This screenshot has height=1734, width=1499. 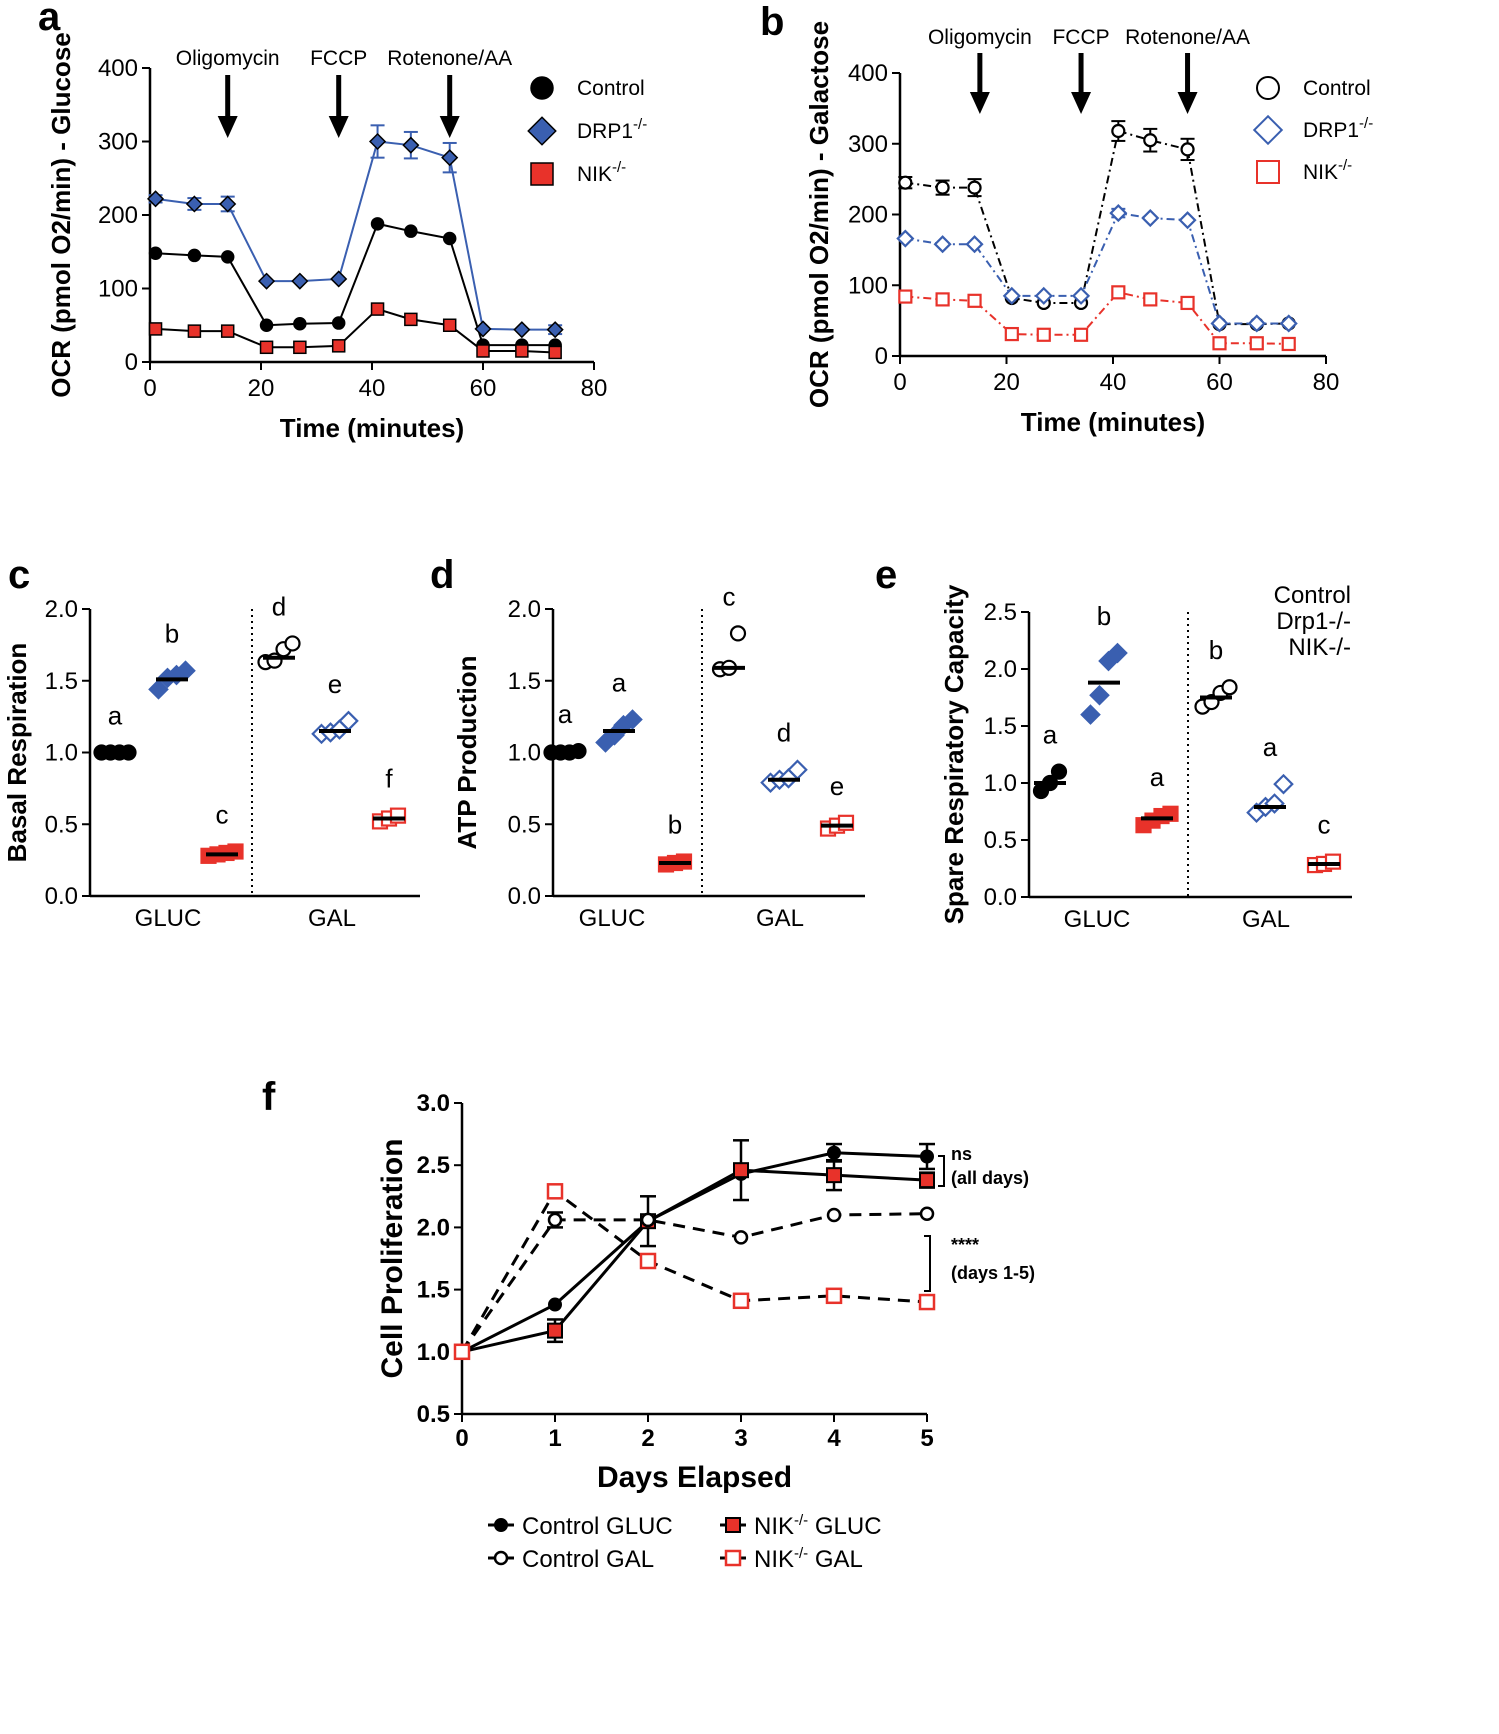 I want to click on injection-arrow-head, so click(x=979, y=103).